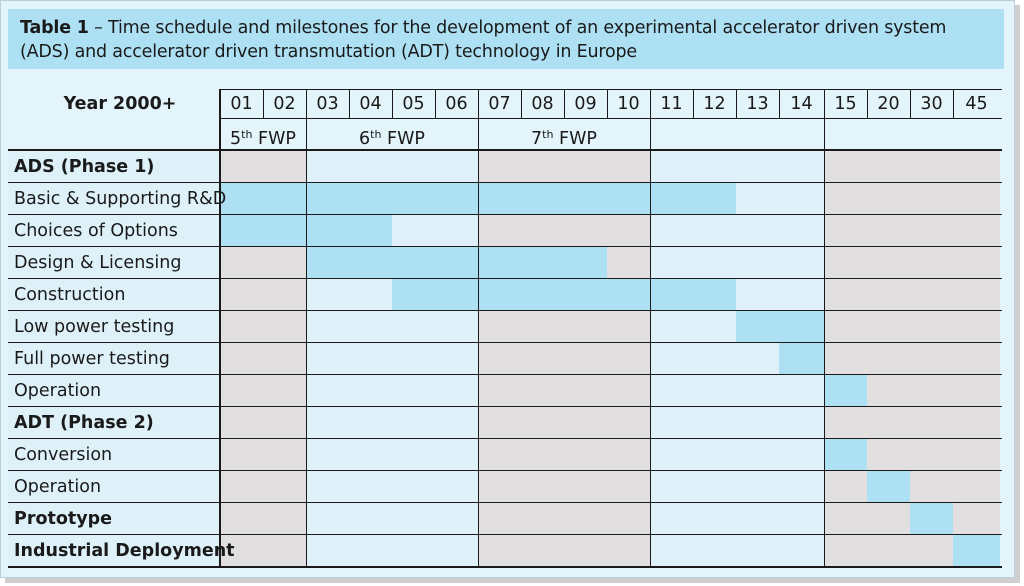 The height and width of the screenshot is (586, 1024). What do you see at coordinates (671, 104) in the screenshot?
I see `year-label: 11` at bounding box center [671, 104].